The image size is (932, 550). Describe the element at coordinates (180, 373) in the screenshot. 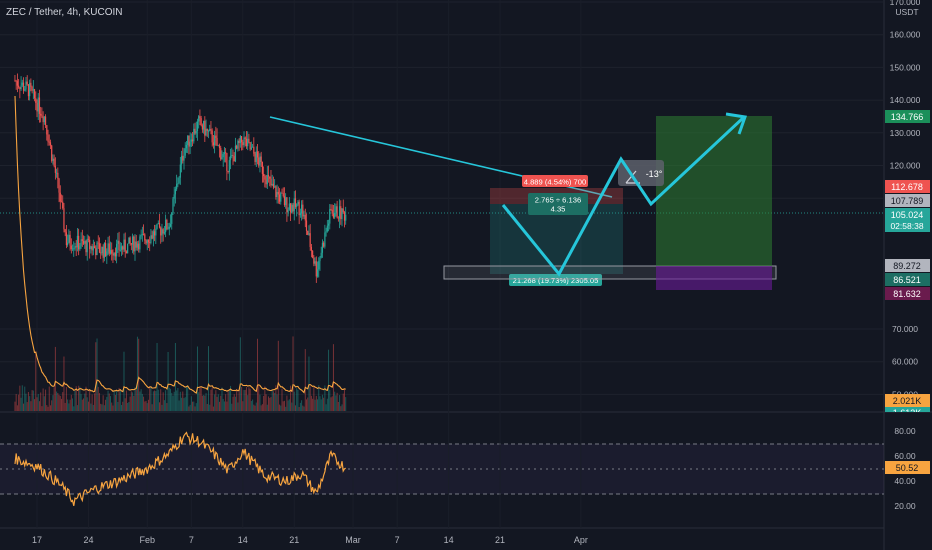

I see `volume-bars` at that location.